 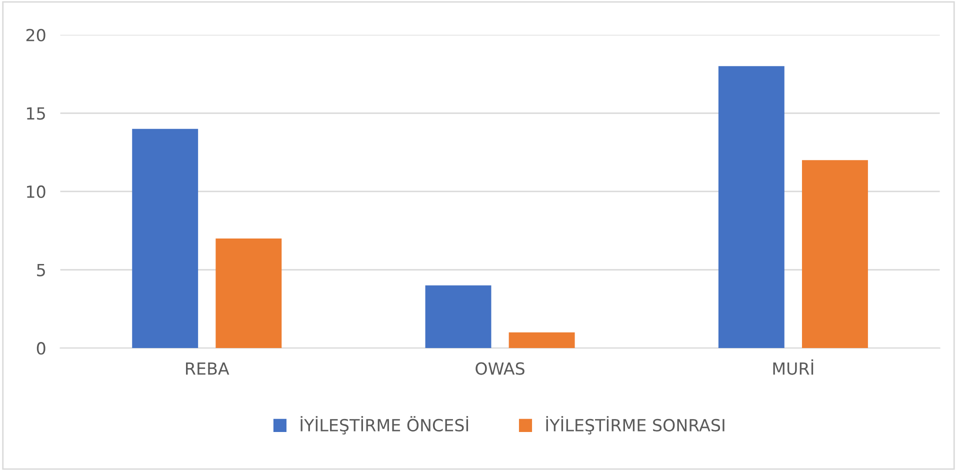 What do you see at coordinates (36, 113) in the screenshot?
I see `y-tick-label: 15` at bounding box center [36, 113].